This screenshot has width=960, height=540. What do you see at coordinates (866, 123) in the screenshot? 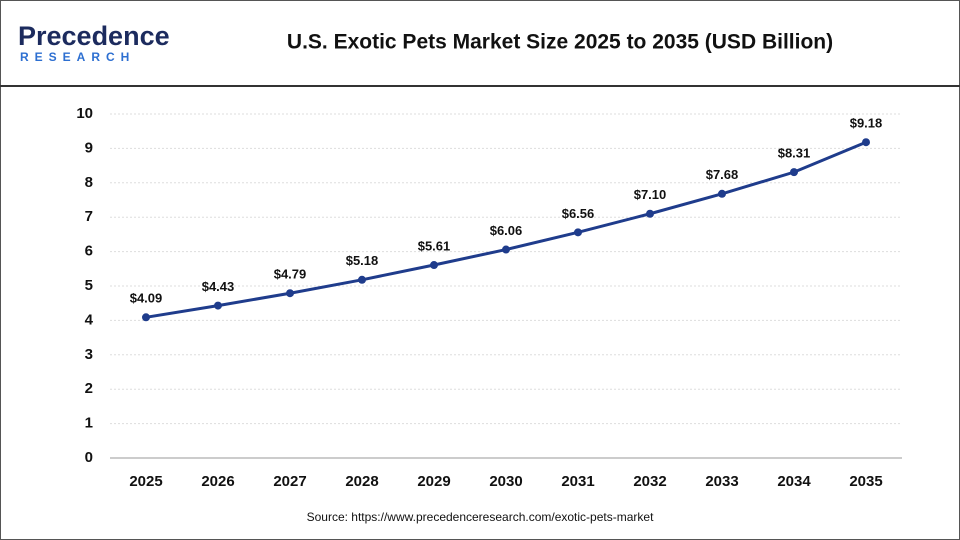
I see `data-label: $9.18` at bounding box center [866, 123].